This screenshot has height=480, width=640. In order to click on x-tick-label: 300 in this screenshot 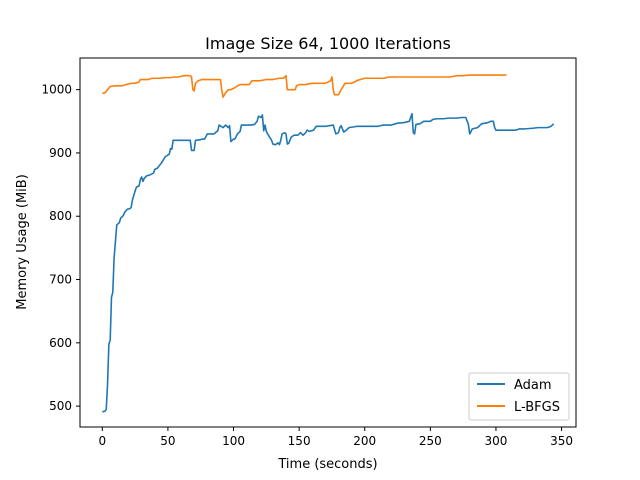, I will do `click(496, 441)`.